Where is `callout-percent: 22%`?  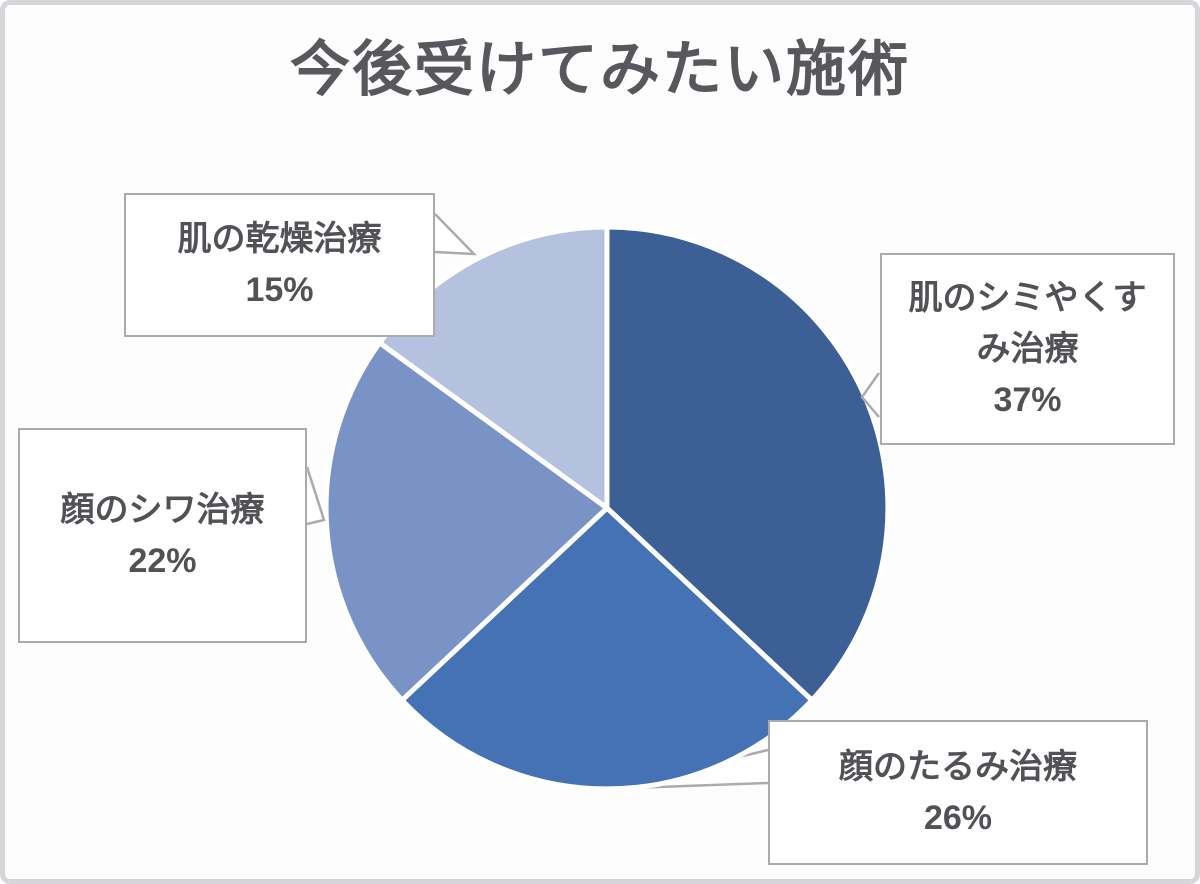 callout-percent: 22% is located at coordinates (162, 560).